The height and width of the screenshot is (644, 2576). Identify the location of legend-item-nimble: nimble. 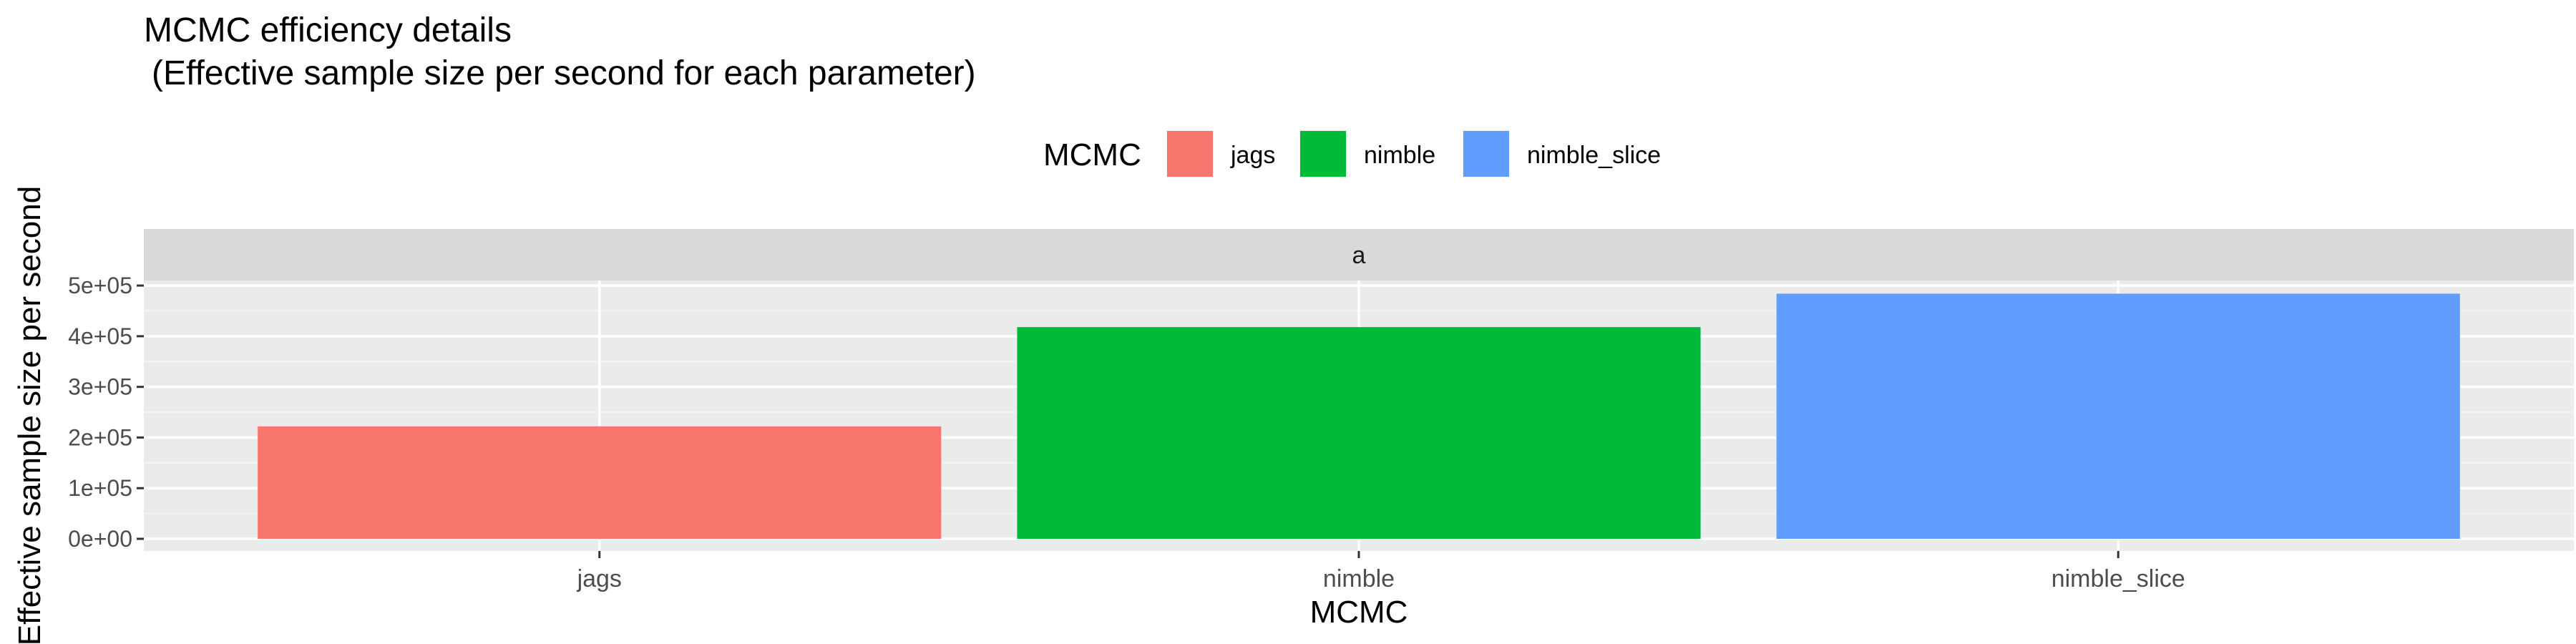
(1367, 153).